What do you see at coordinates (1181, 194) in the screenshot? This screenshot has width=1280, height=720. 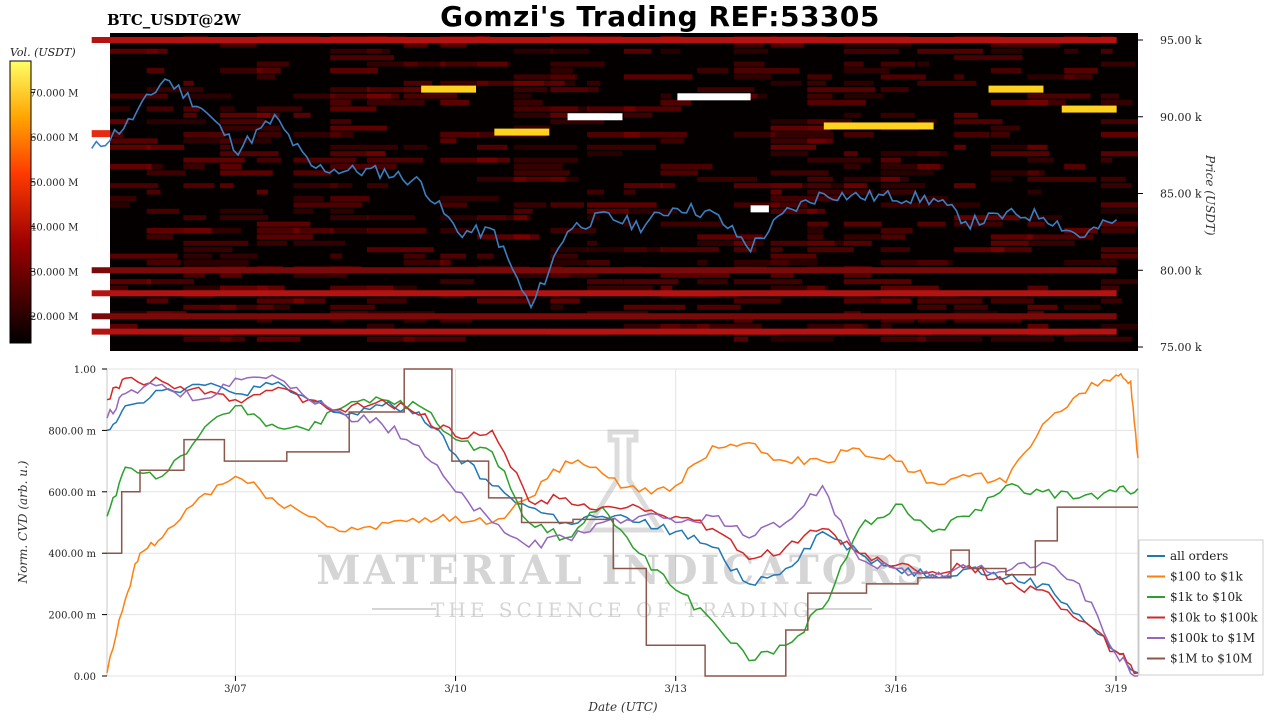 I see `price-tick-label: 85.00 k` at bounding box center [1181, 194].